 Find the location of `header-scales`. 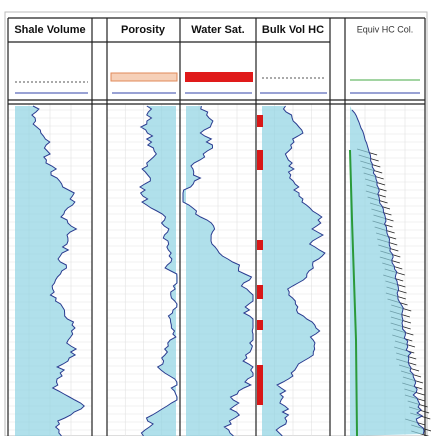

header-scales is located at coordinates (217, 83).